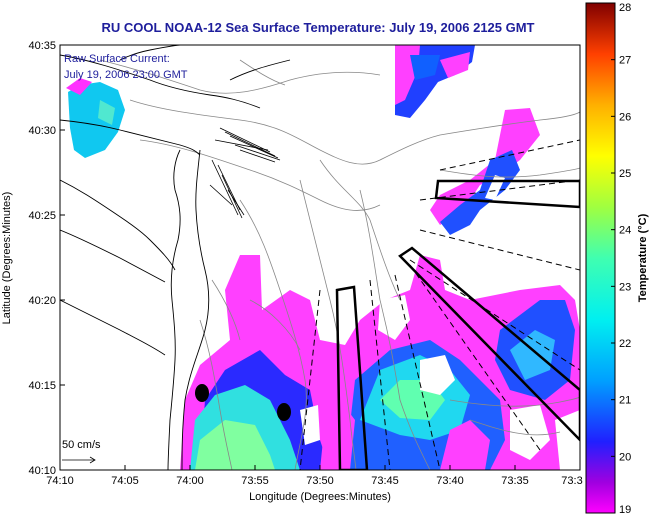 Image resolution: width=651 pixels, height=518 pixels. What do you see at coordinates (117, 59) in the screenshot?
I see `current-annotation-line1: Raw Surface Current:` at bounding box center [117, 59].